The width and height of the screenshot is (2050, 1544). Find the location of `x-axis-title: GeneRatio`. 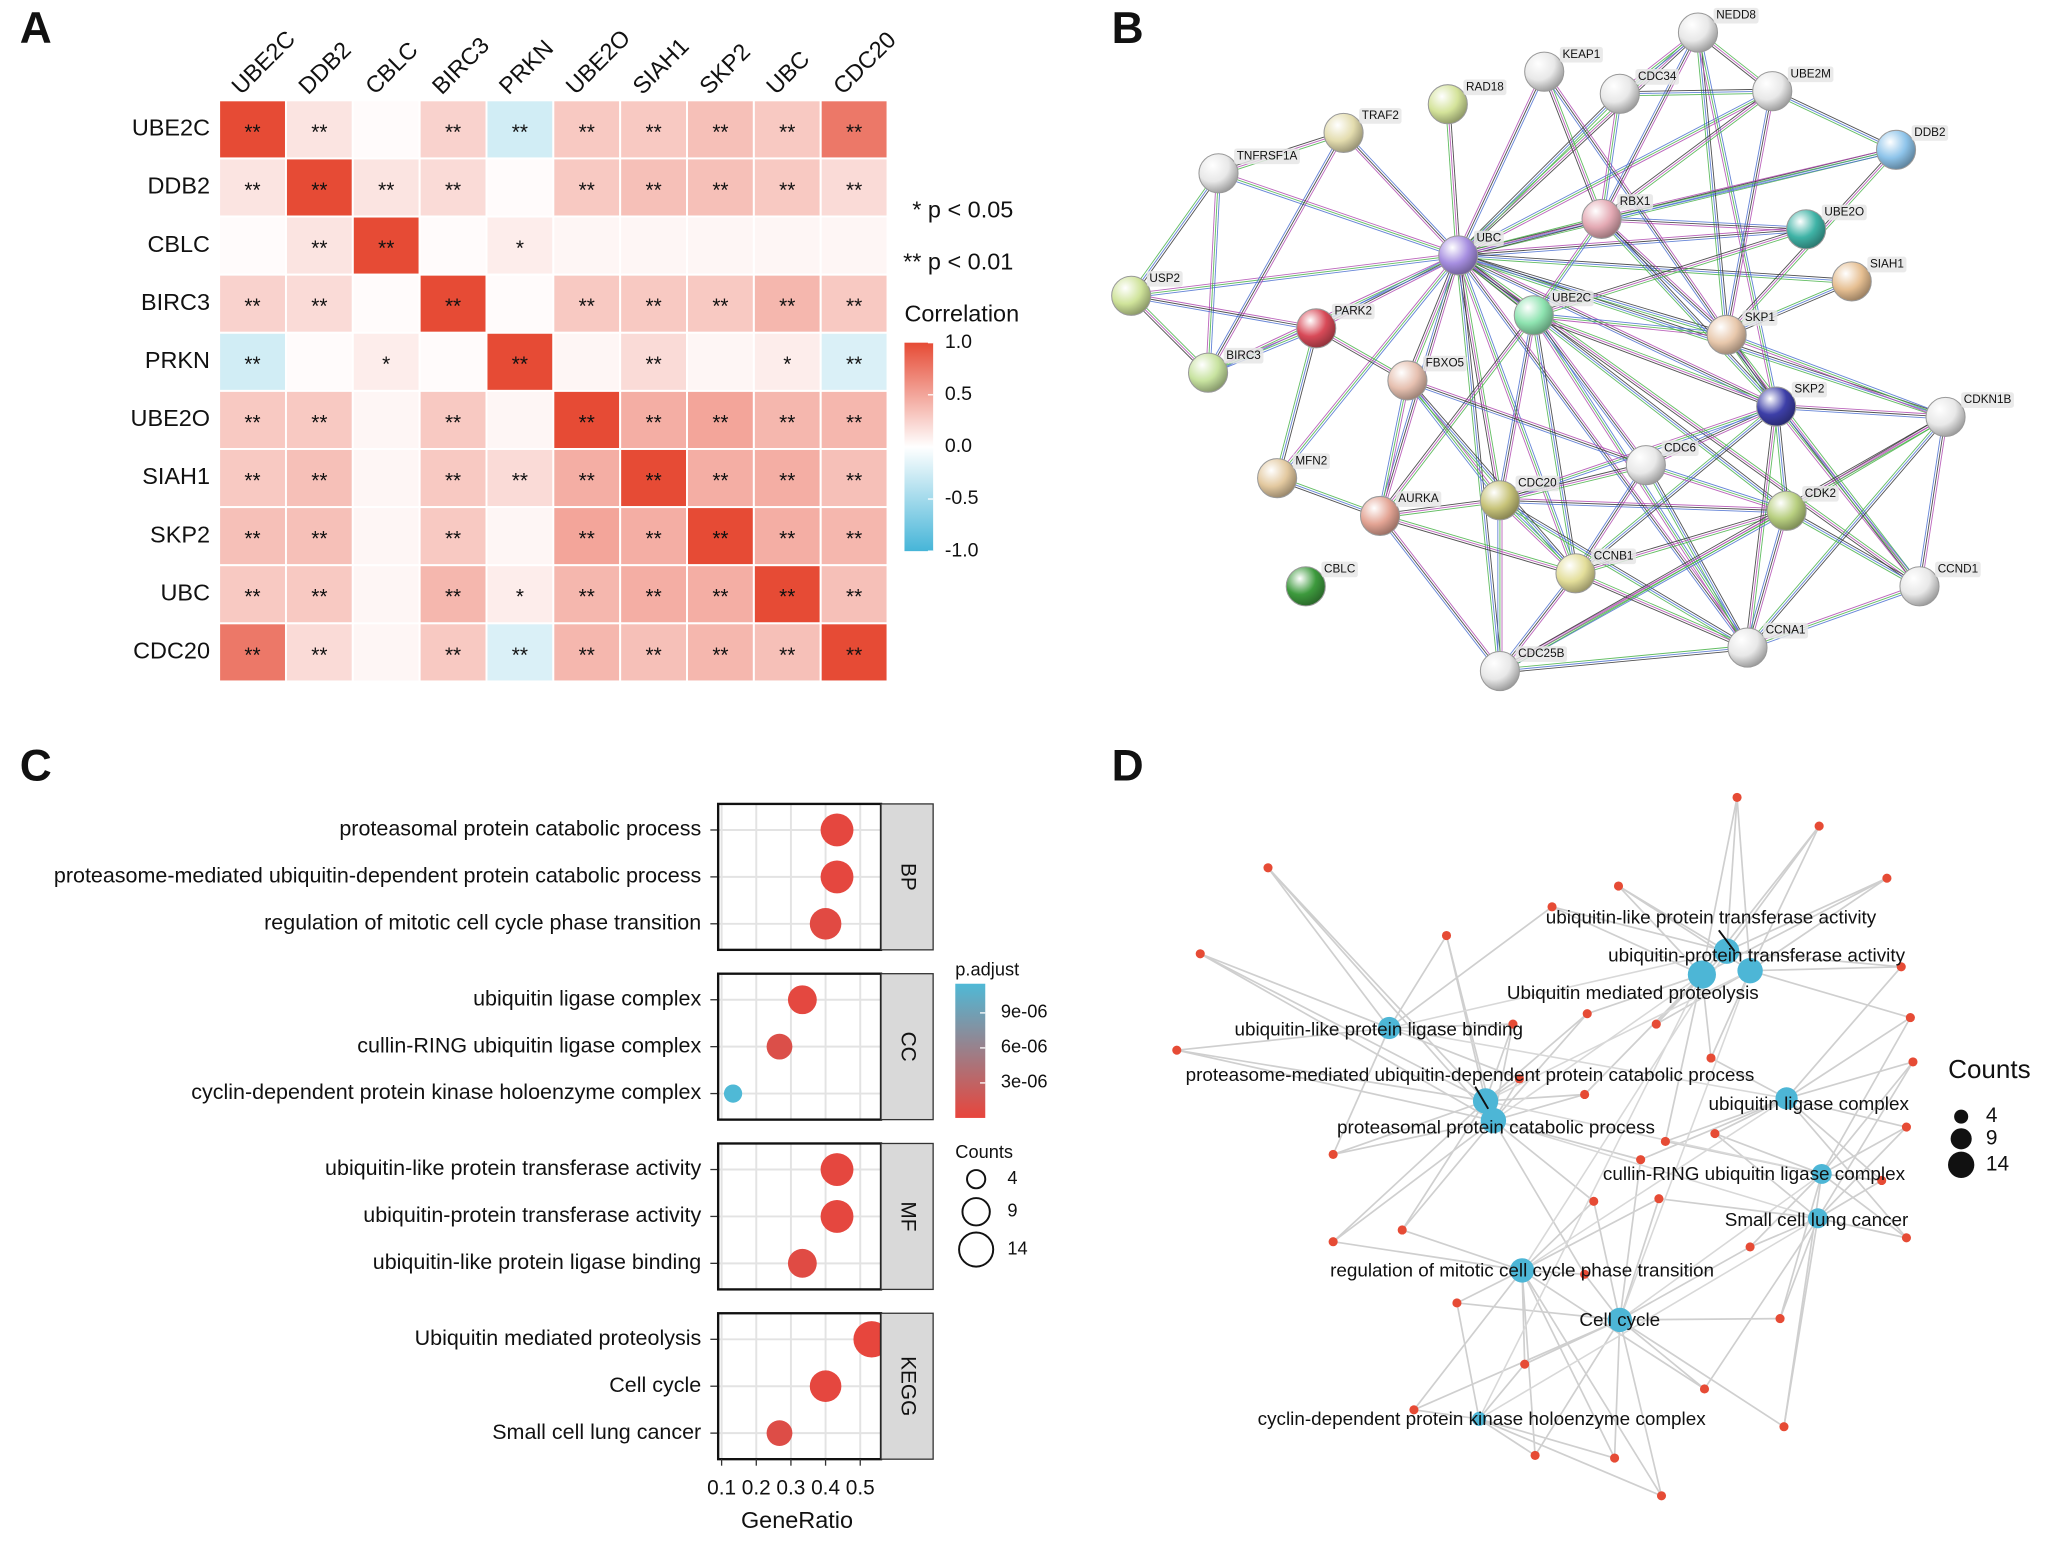

x-axis-title: GeneRatio is located at coordinates (797, 1520).